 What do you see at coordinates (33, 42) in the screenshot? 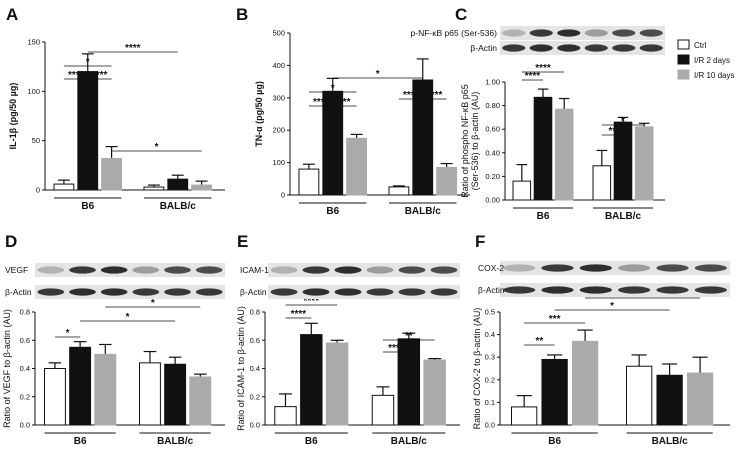
I see `y-tick-label: 150` at bounding box center [33, 42].